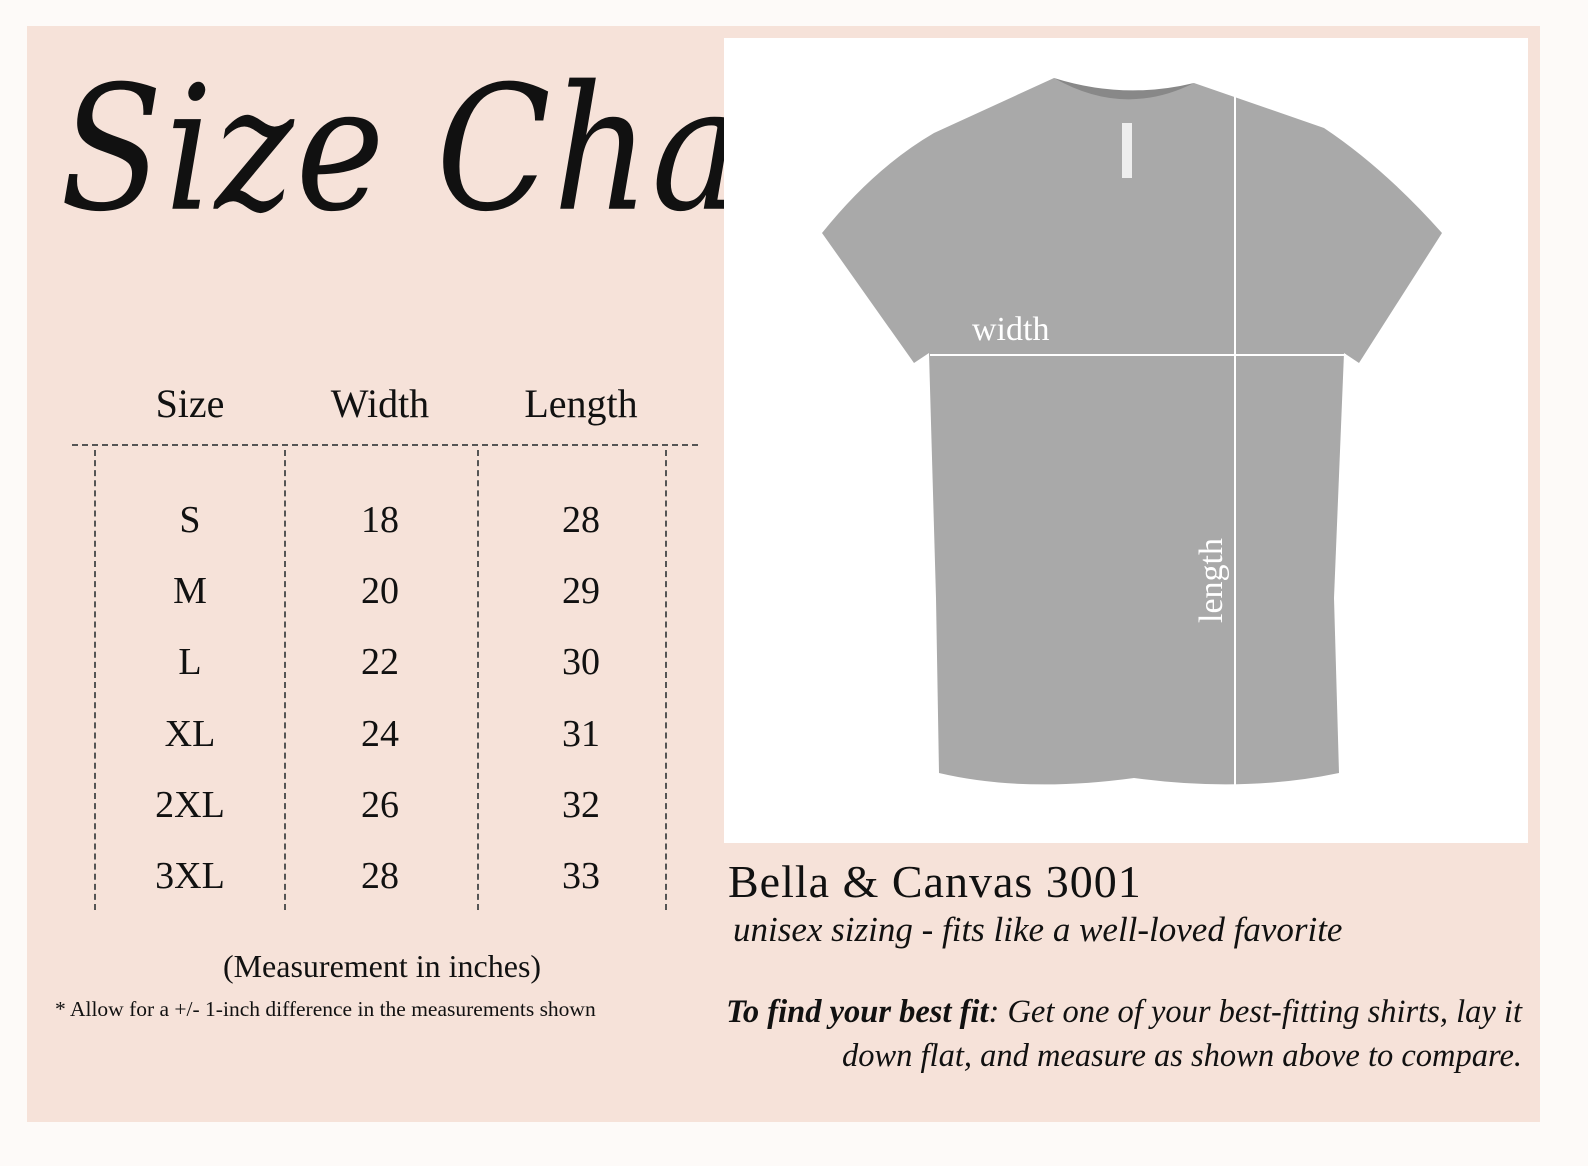 The width and height of the screenshot is (1588, 1166). What do you see at coordinates (190, 591) in the screenshot?
I see `table-cell-size: M` at bounding box center [190, 591].